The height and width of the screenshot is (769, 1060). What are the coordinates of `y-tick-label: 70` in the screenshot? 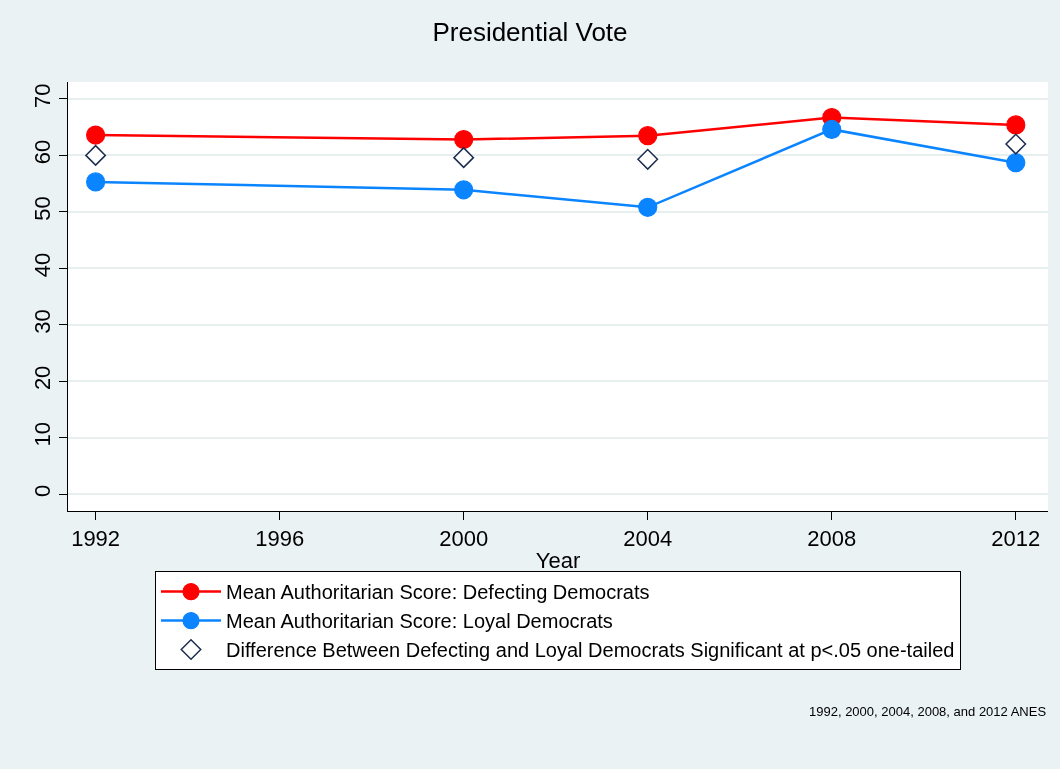 It's located at (43, 95).